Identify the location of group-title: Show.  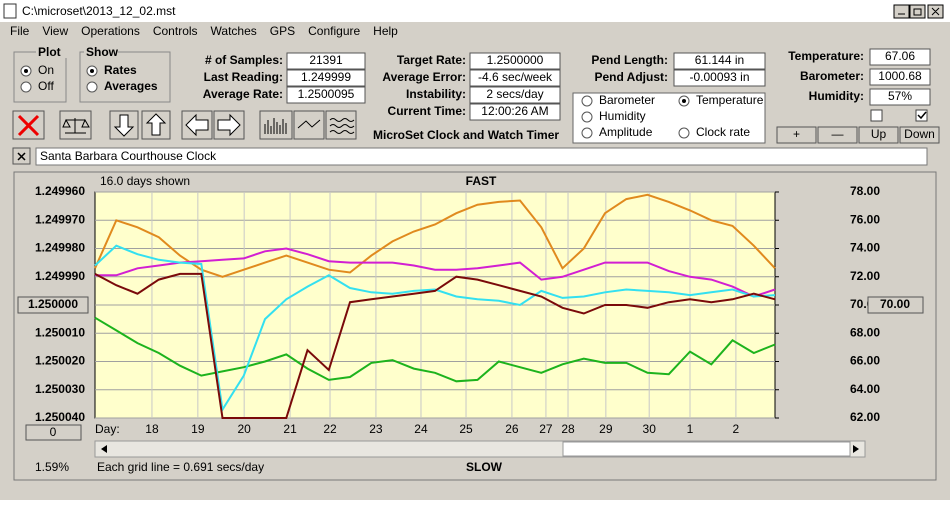
(102, 52).